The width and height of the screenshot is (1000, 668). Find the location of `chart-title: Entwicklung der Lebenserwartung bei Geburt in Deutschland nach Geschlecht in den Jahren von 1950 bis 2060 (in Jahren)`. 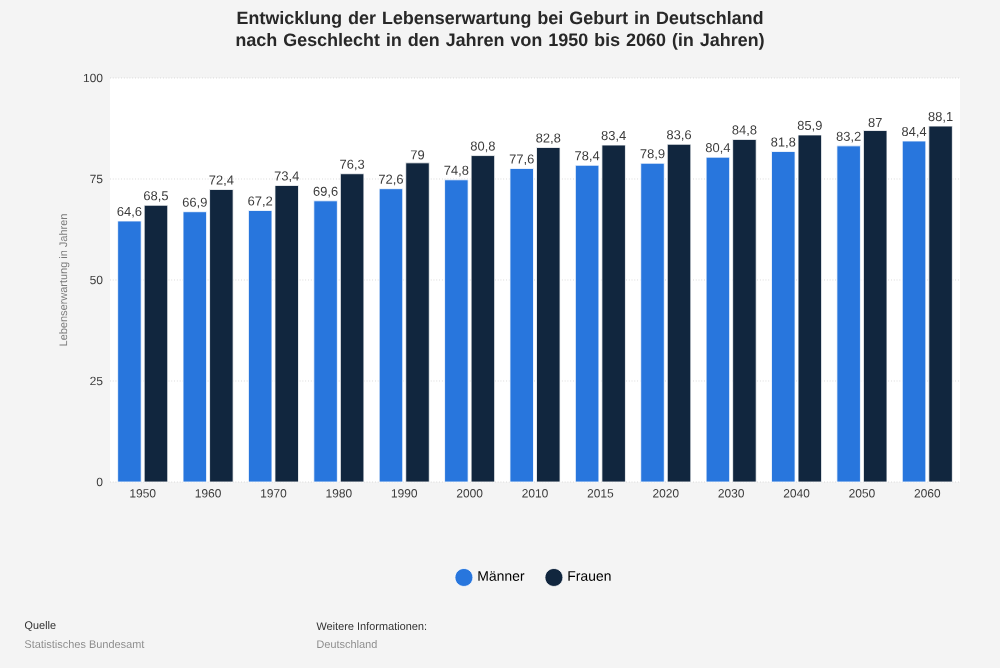

chart-title: Entwicklung der Lebenserwartung bei Geburt in Deutschland nach Geschlecht in den Jahren von 1950 bis 2060 (in Jahren) is located at coordinates (500, 30).